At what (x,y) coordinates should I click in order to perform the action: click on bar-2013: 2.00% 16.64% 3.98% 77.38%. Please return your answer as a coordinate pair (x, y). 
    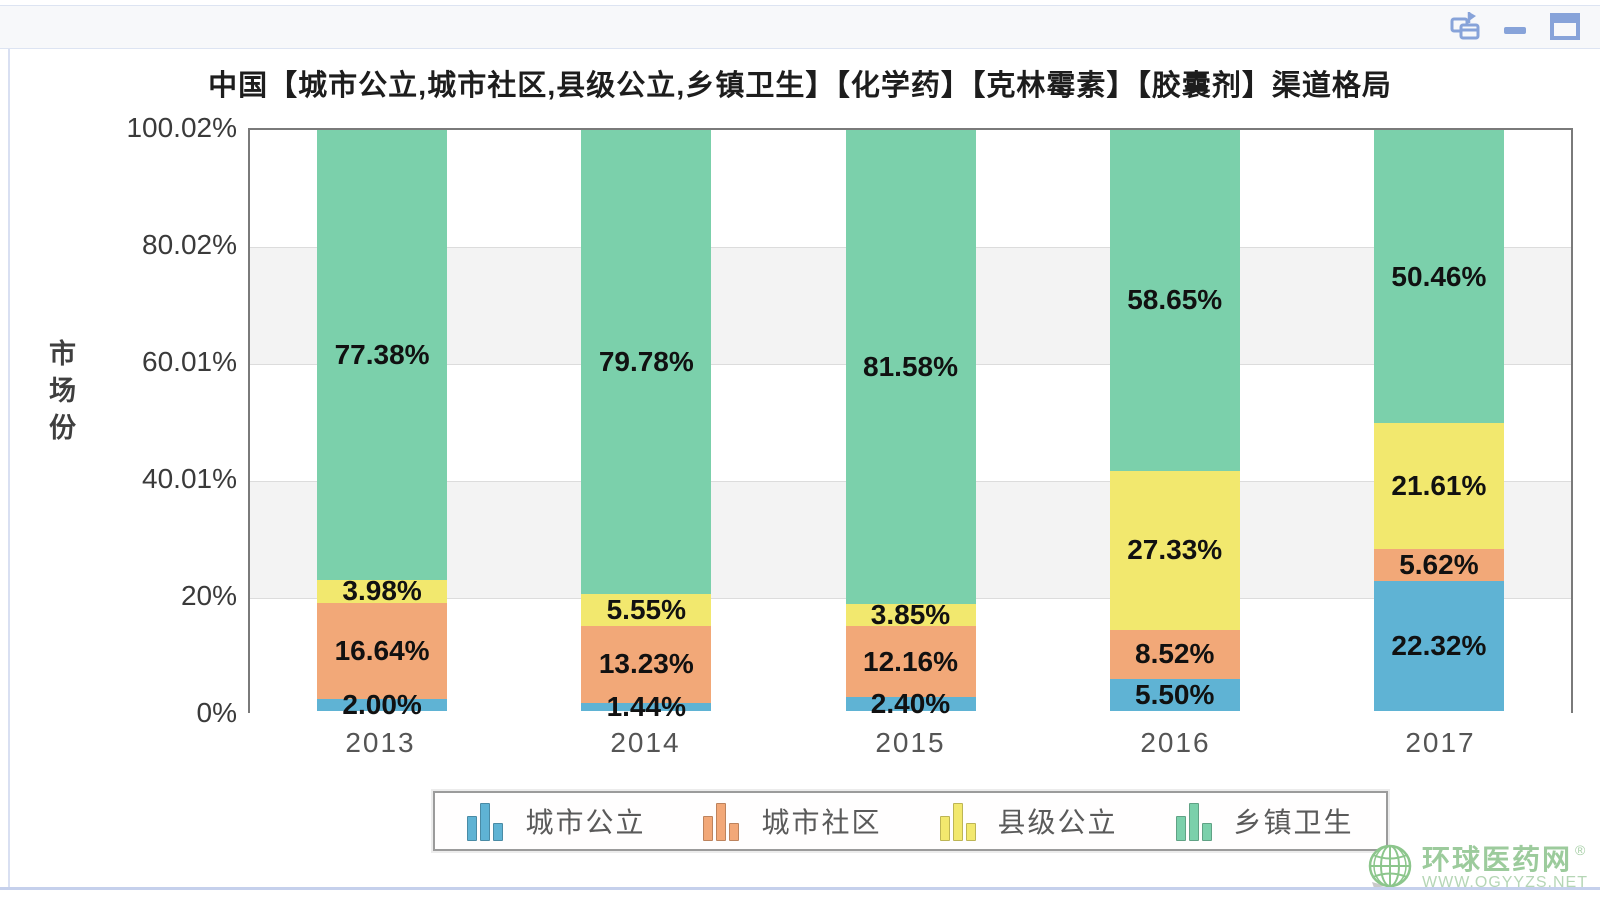
    Looking at the image, I should click on (382, 424).